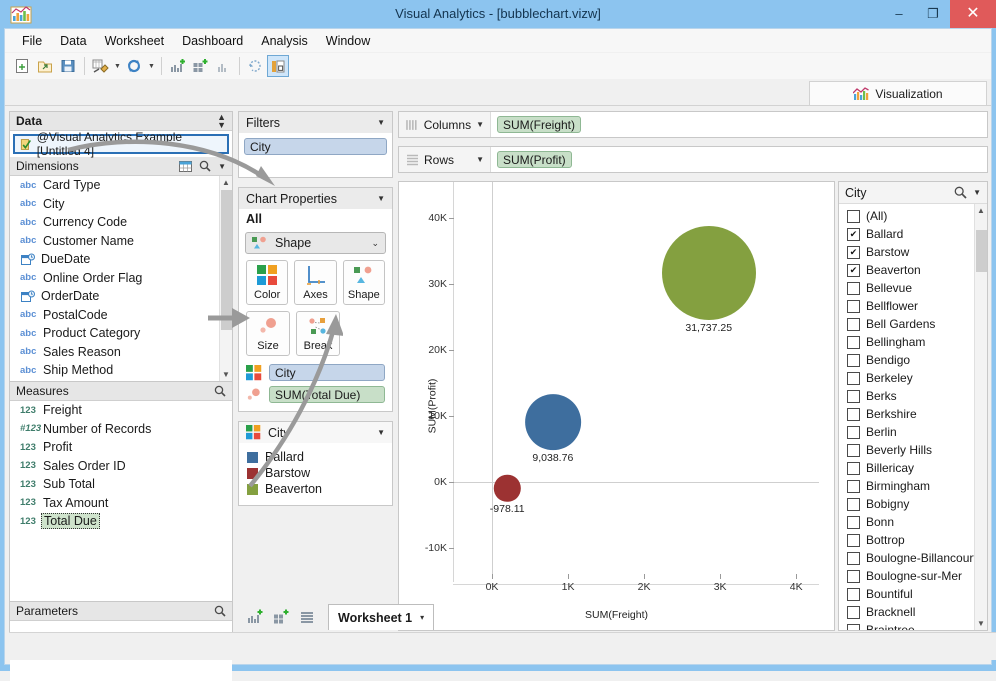 This screenshot has width=996, height=681. I want to click on menu-item-worksheet: Worksheet, so click(134, 40).